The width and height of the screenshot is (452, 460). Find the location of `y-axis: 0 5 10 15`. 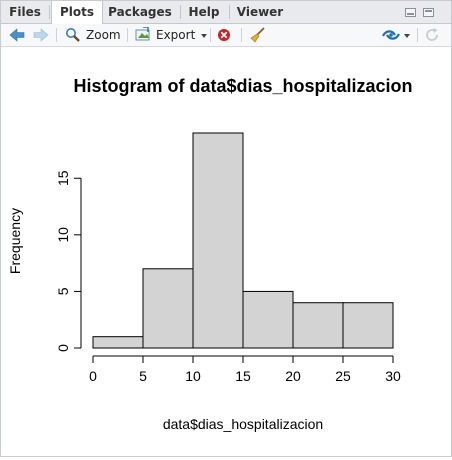

y-axis: 0 5 10 15 is located at coordinates (68, 261).